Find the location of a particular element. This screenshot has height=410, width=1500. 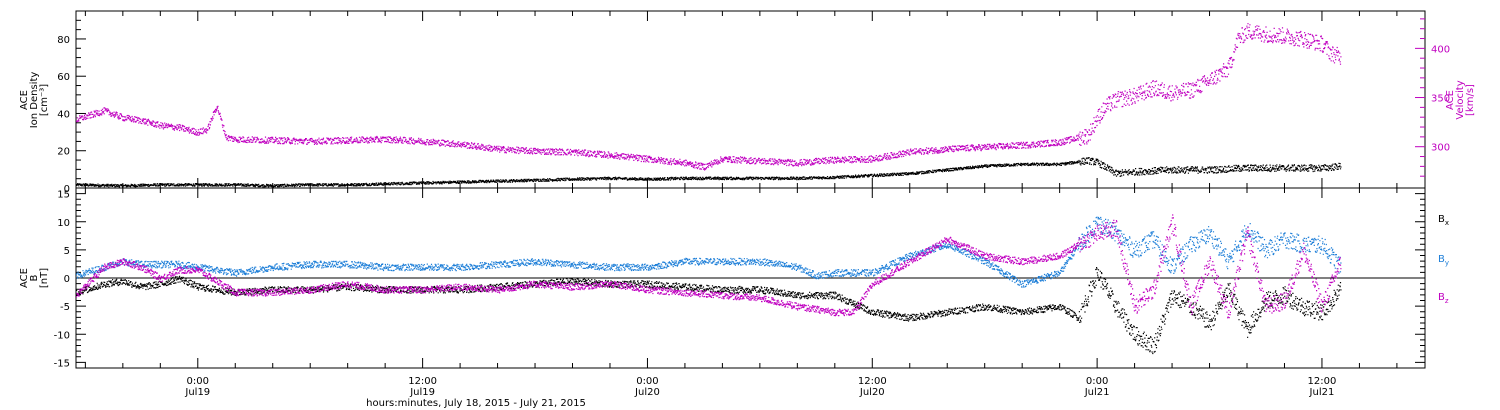

y-tick-label: 60 is located at coordinates (63, 77).